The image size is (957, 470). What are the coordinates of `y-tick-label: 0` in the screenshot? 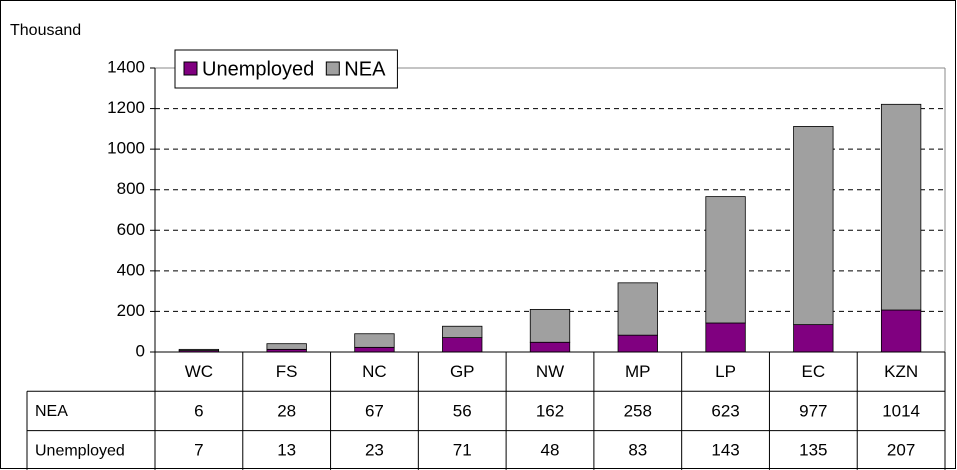 It's located at (140, 350).